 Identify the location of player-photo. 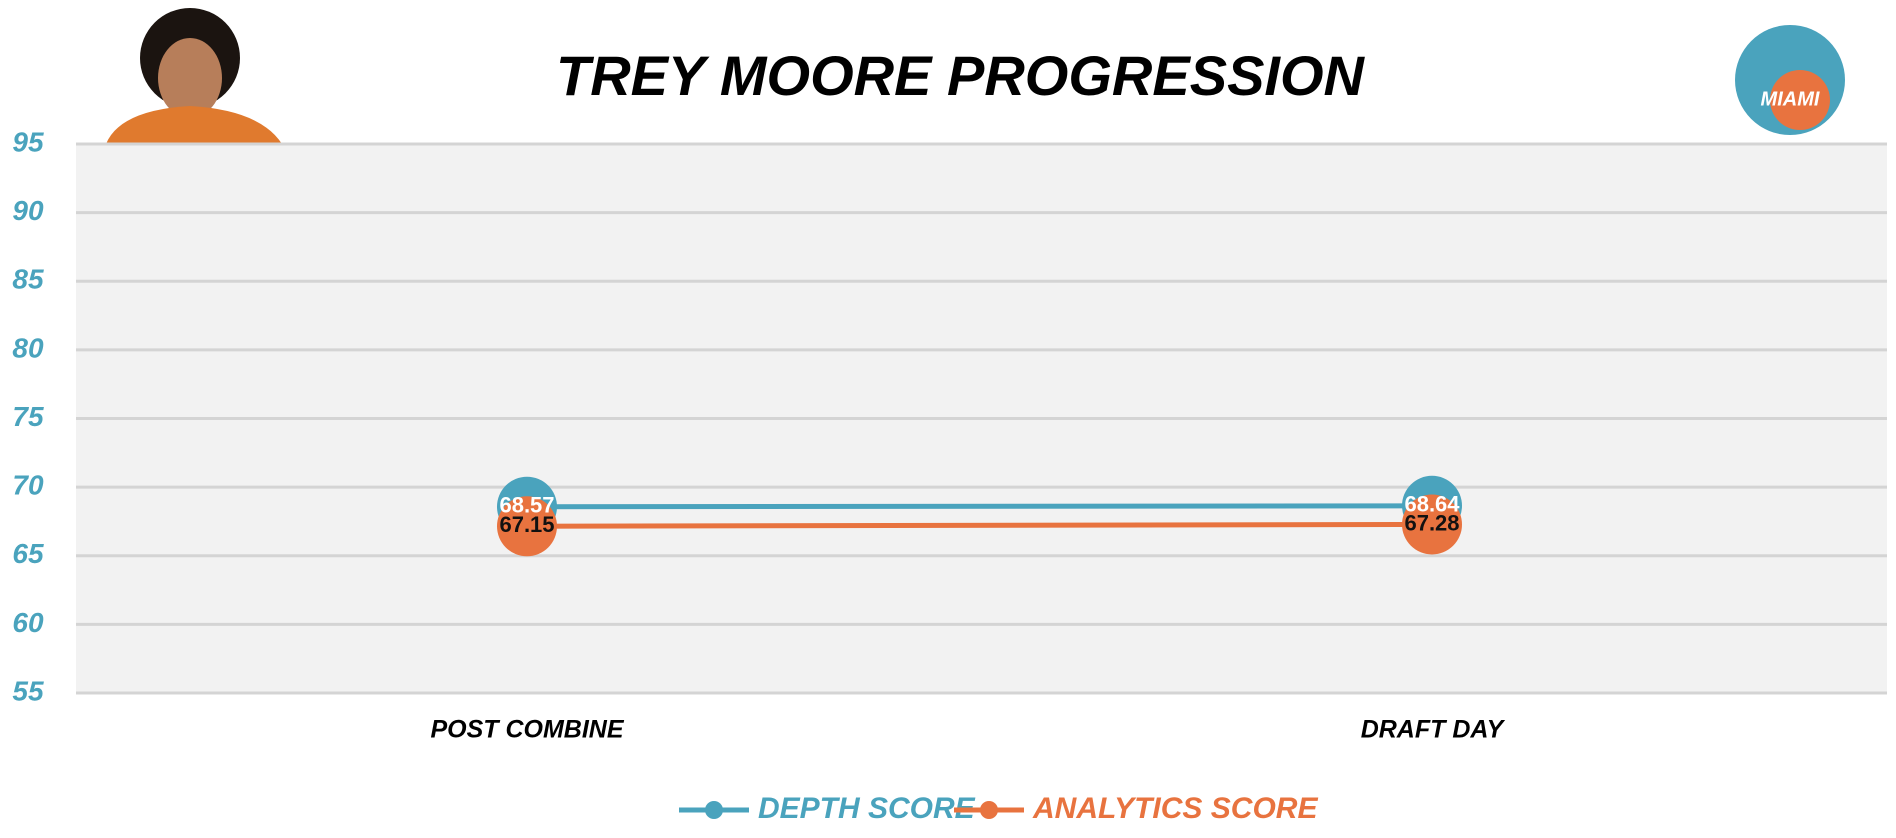
(194, 76).